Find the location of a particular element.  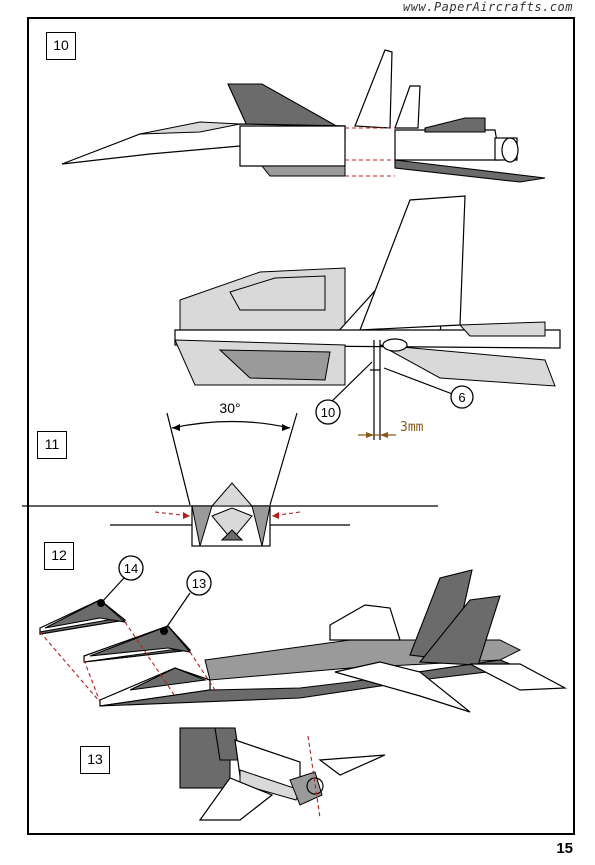

site-url: www.PaperAircrafts.com is located at coordinates (488, 7).